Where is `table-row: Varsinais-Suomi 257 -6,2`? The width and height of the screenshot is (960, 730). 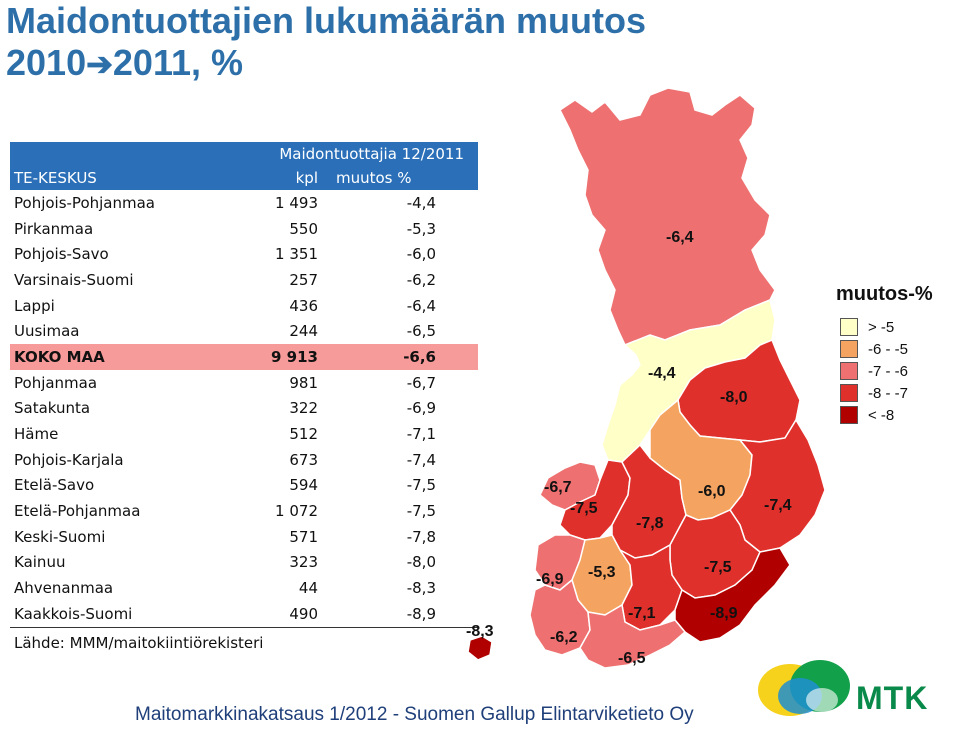 table-row: Varsinais-Suomi 257 -6,2 is located at coordinates (244, 280).